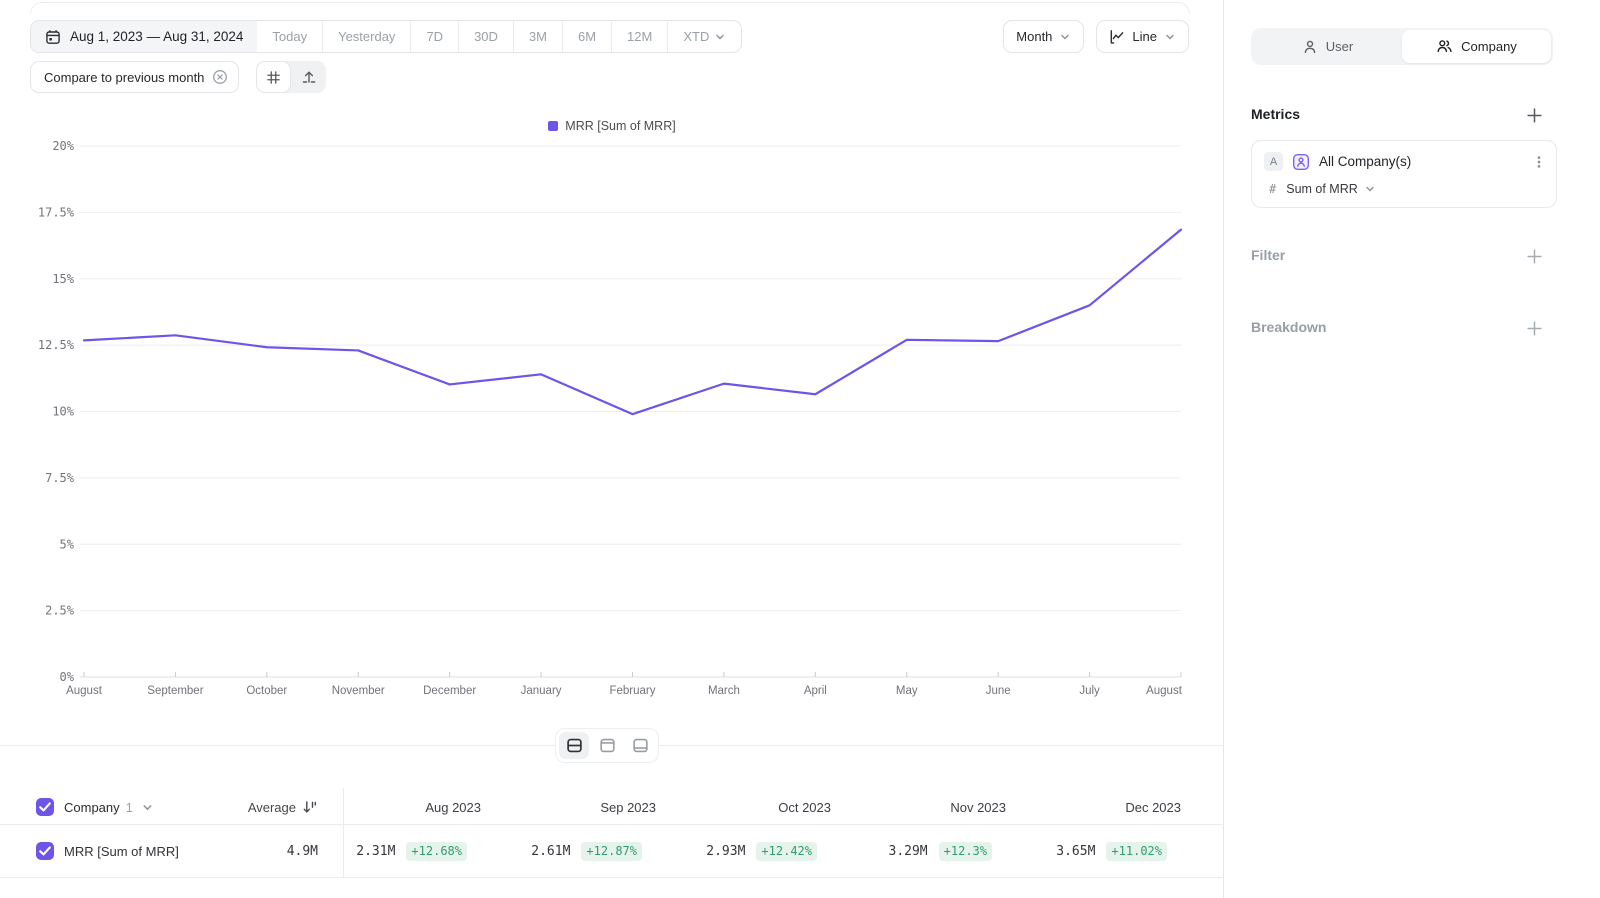  What do you see at coordinates (302, 851) in the screenshot?
I see `row-average-value: 4.9M` at bounding box center [302, 851].